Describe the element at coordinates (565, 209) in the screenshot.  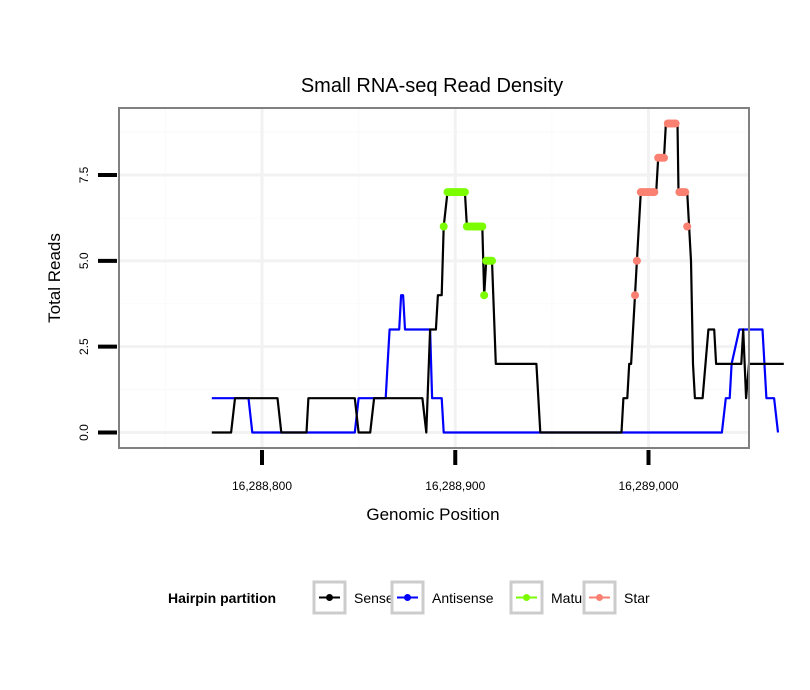
I see `series-points` at that location.